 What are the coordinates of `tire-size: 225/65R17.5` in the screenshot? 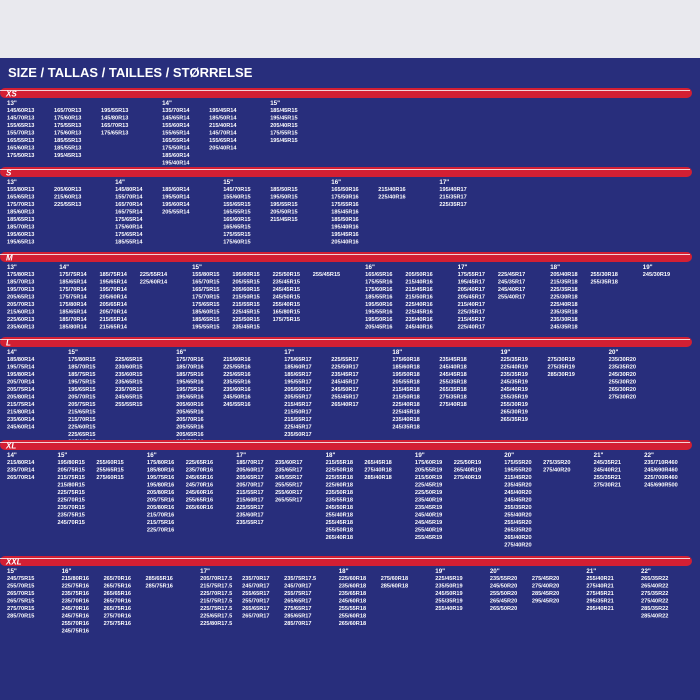 It's located at (216, 617).